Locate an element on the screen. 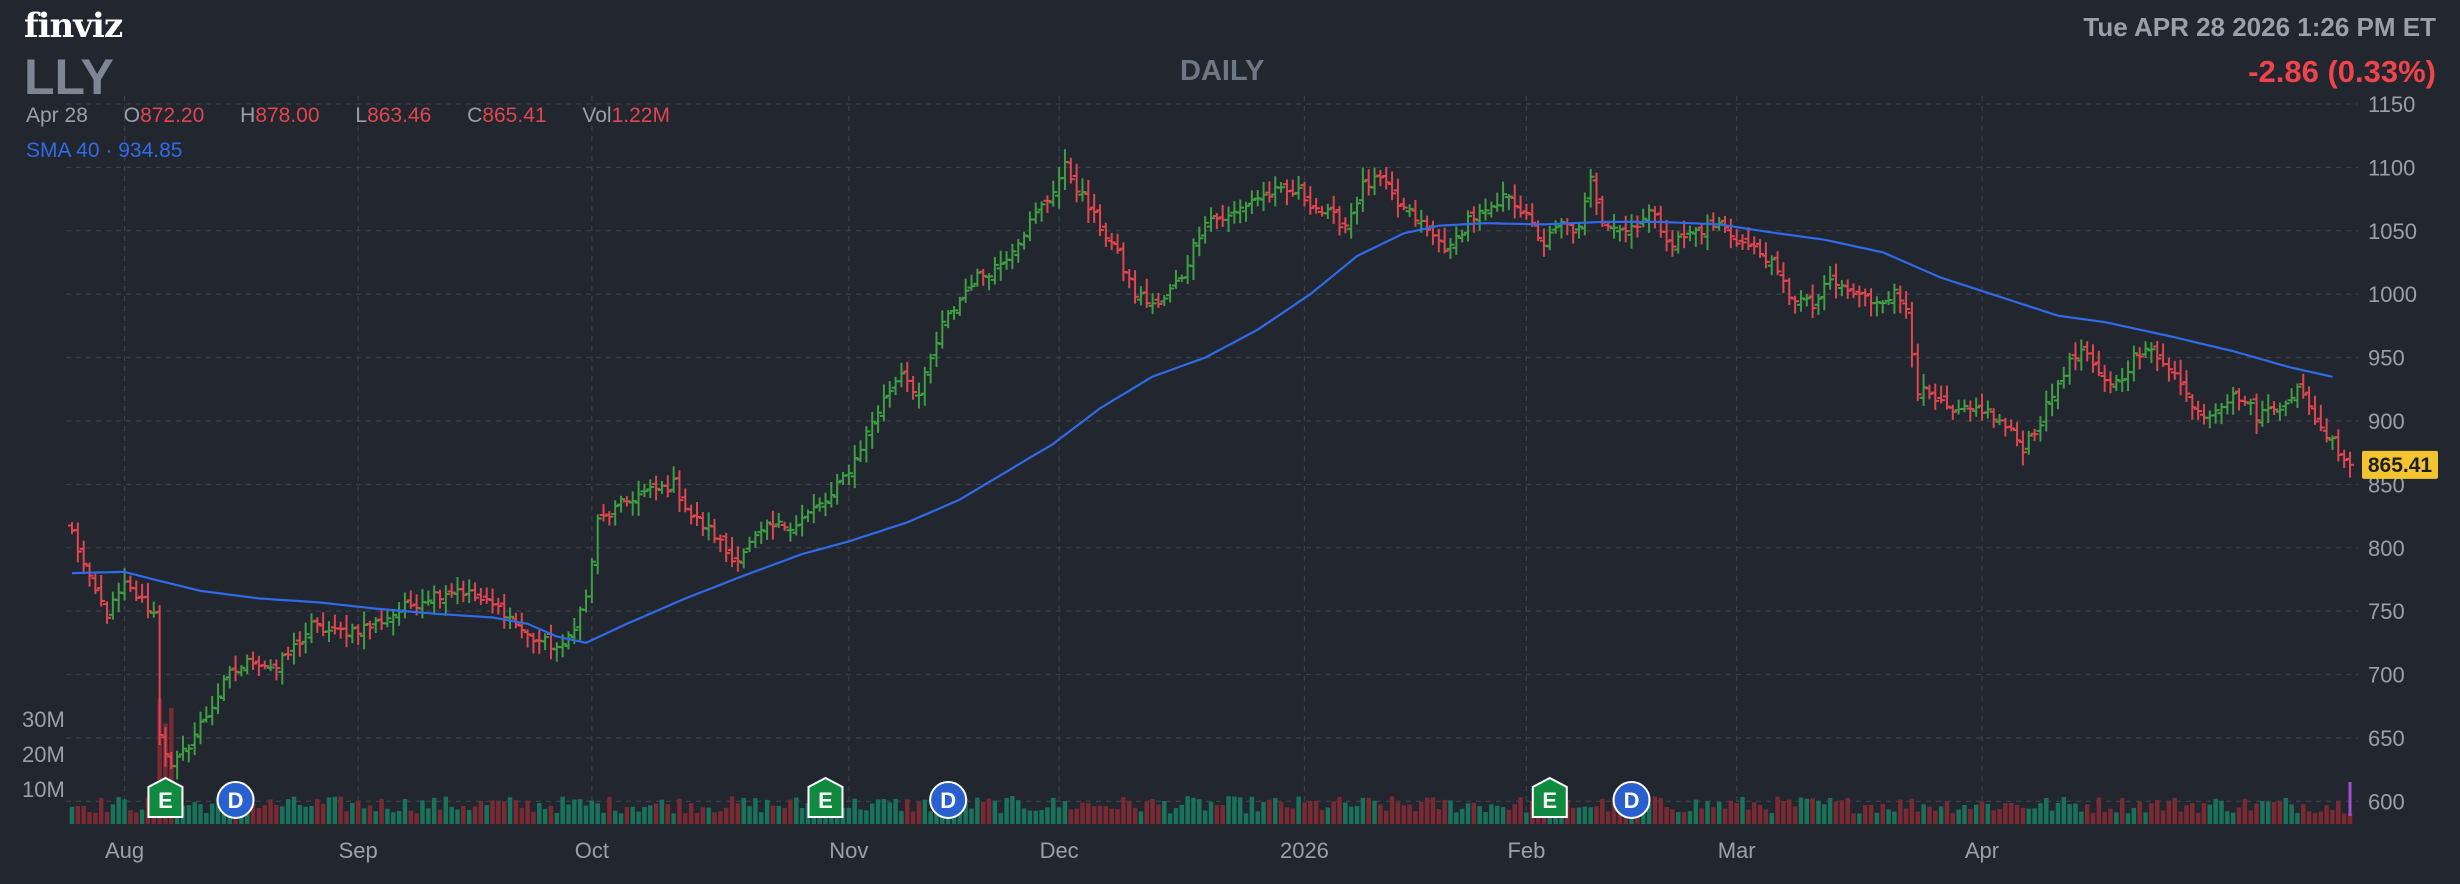 The height and width of the screenshot is (884, 2460). y-tick-label: 600 is located at coordinates (2386, 801).